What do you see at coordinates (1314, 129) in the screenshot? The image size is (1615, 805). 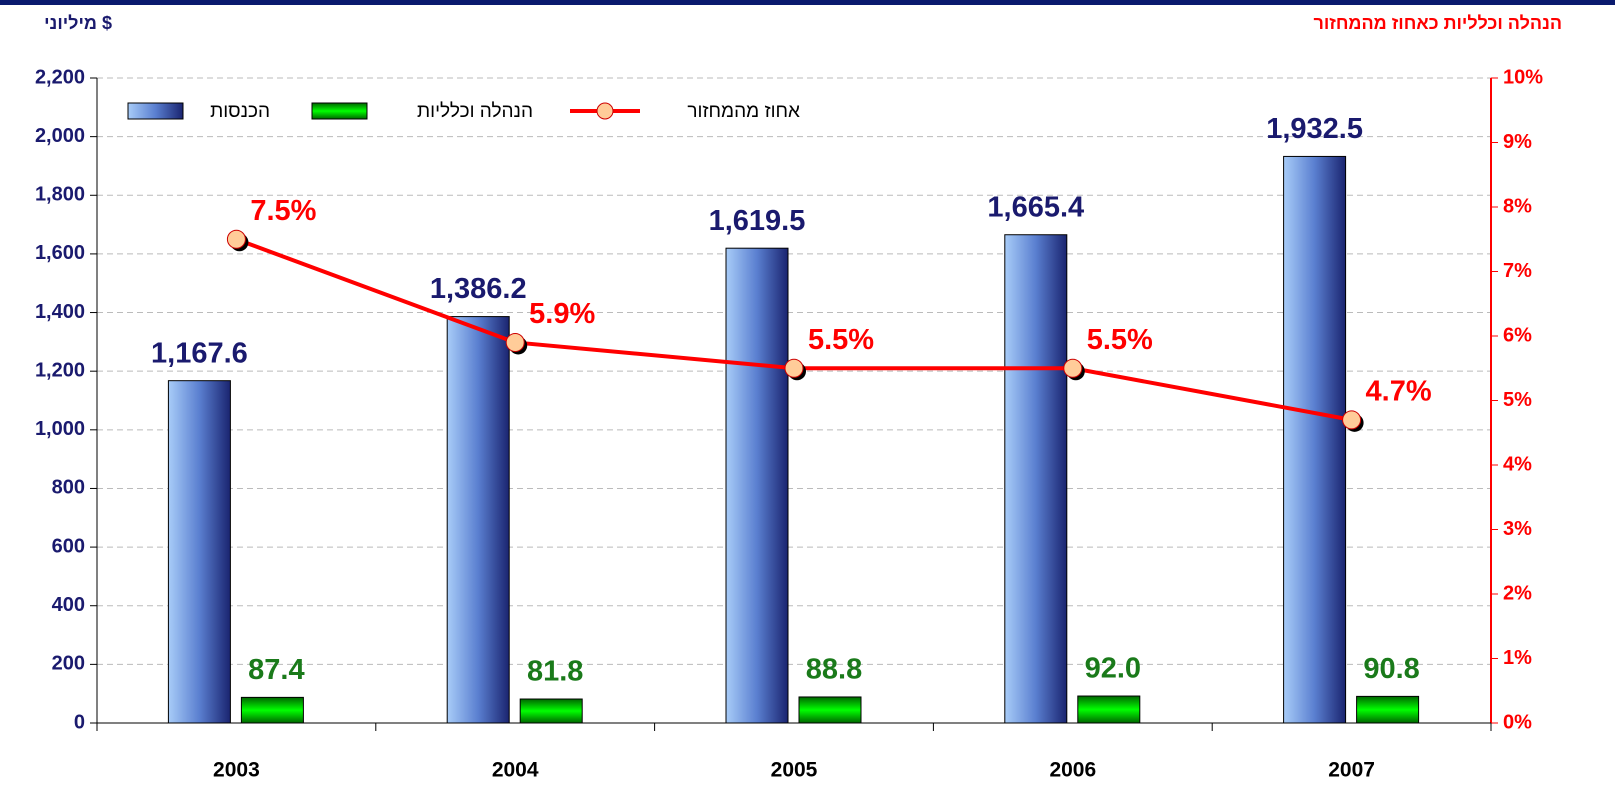 I see `data-label: 1,932.5` at bounding box center [1314, 129].